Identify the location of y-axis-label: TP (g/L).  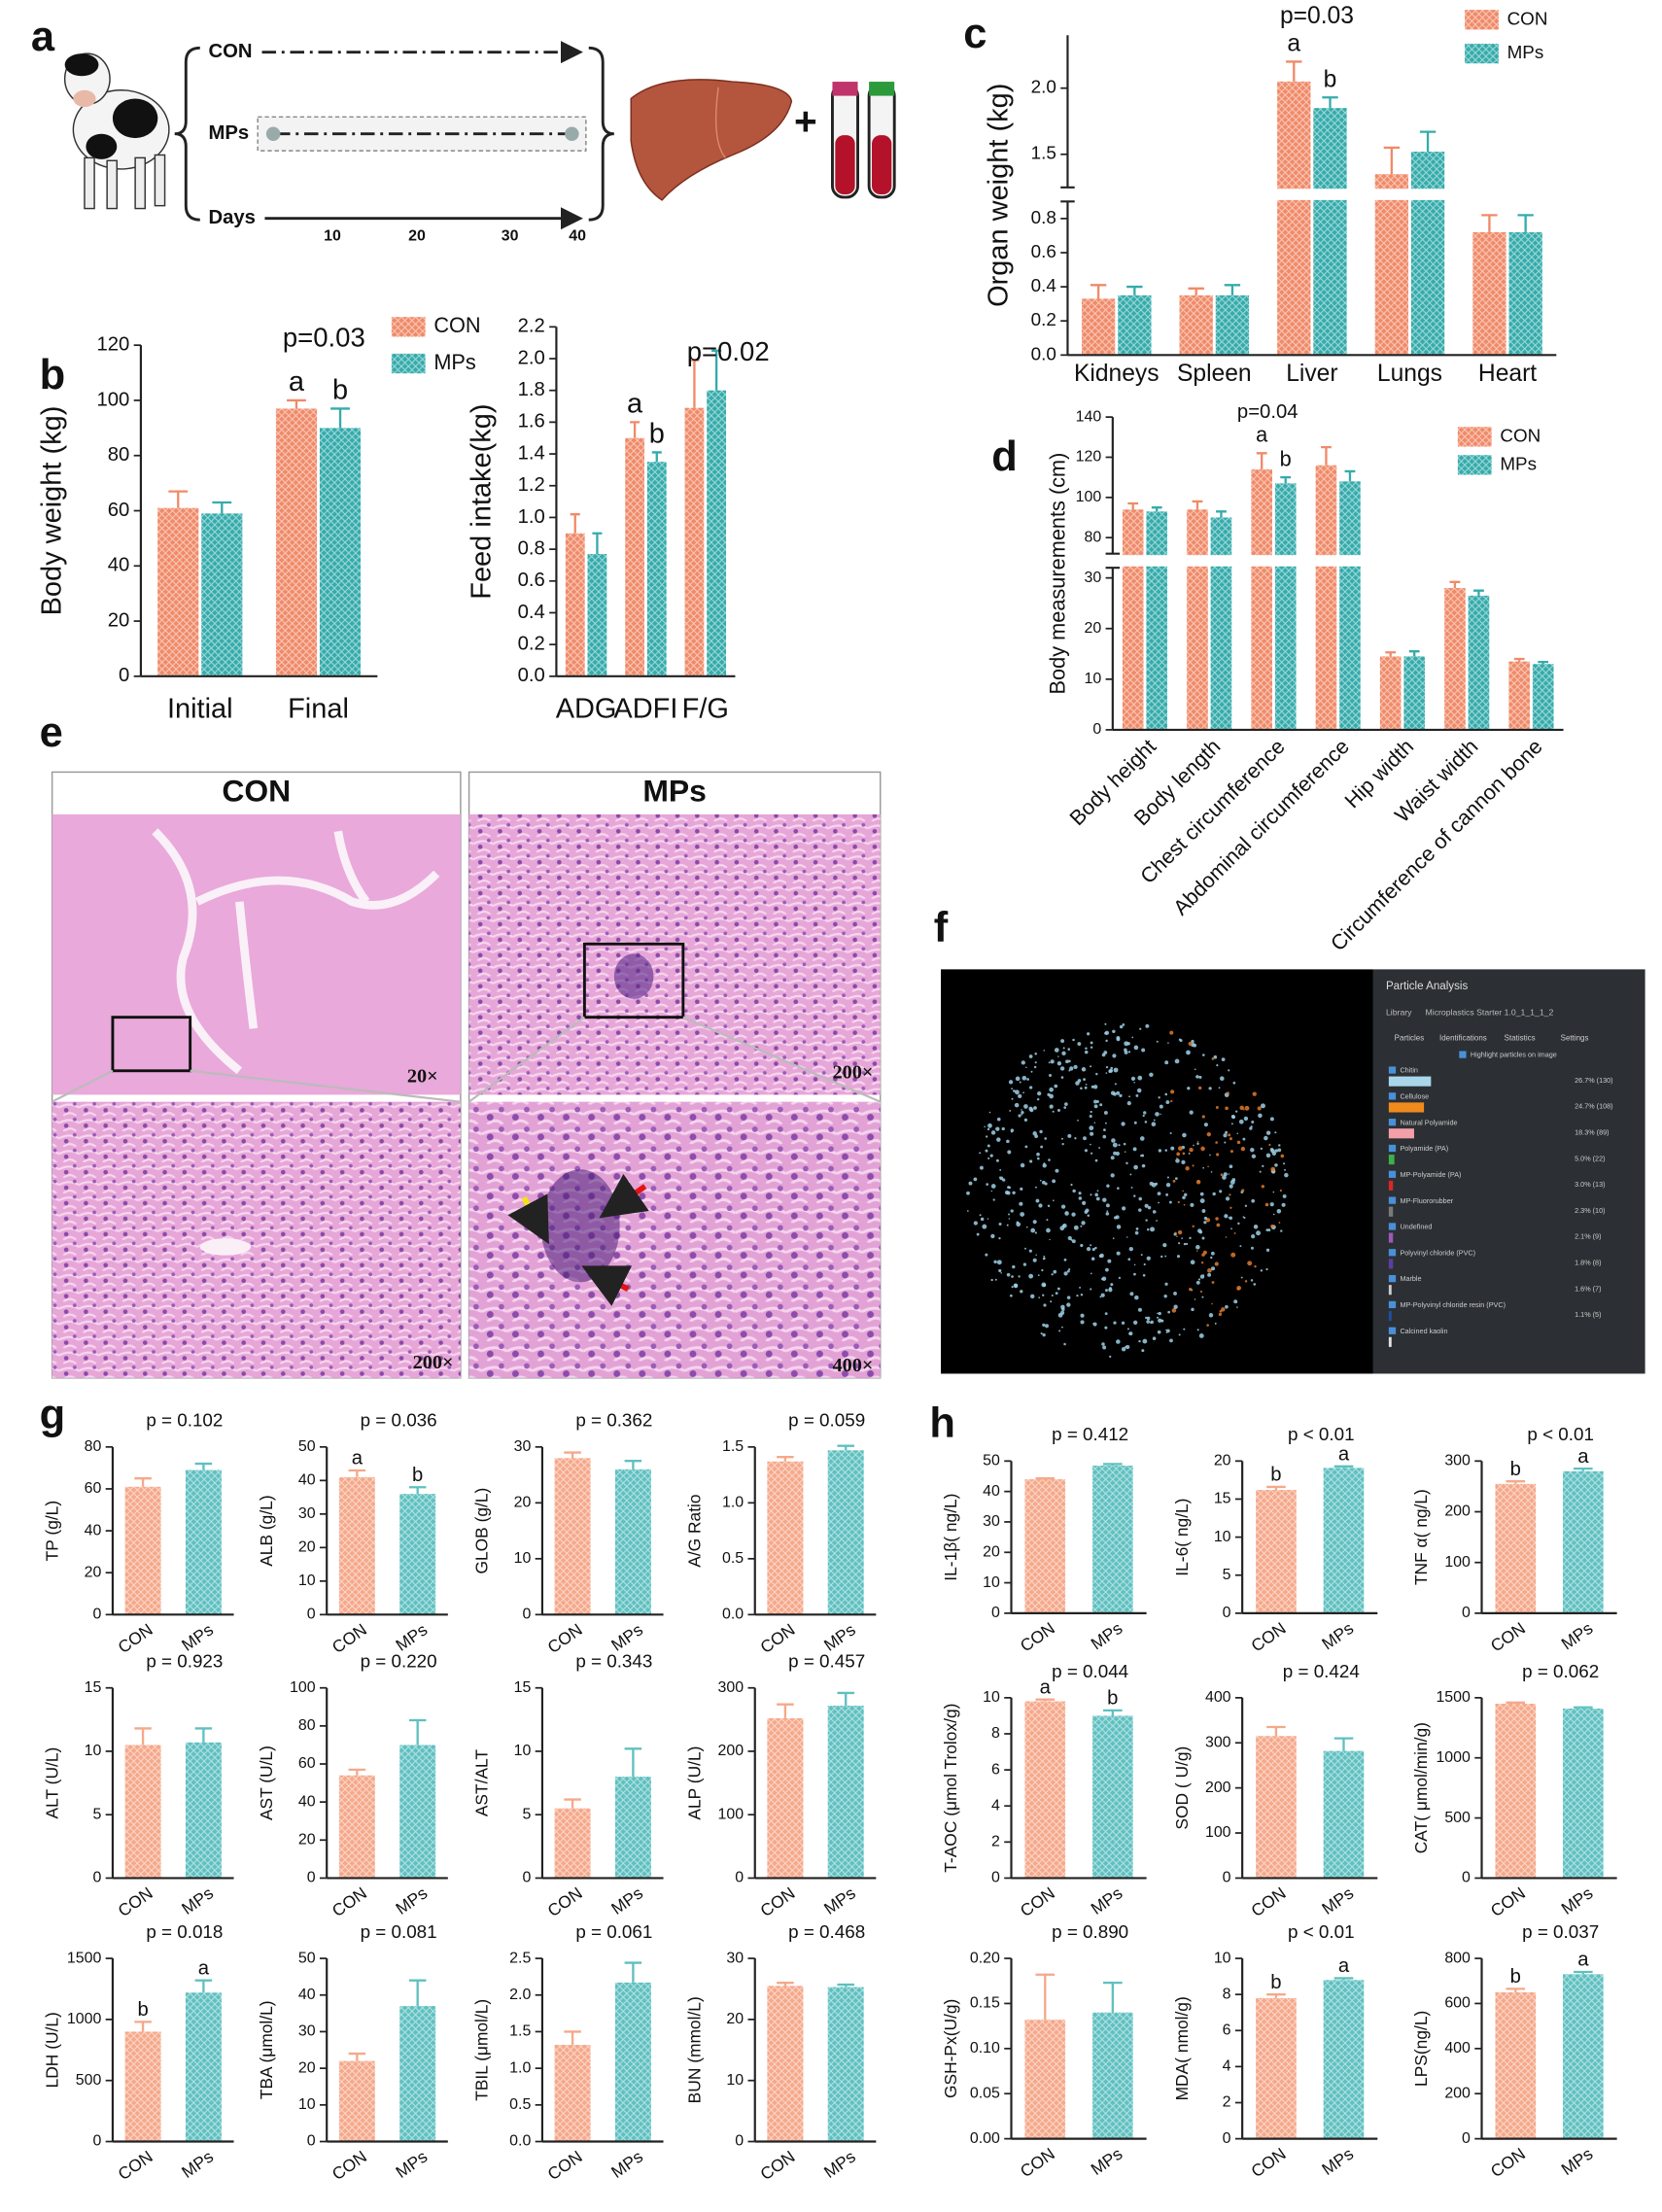
(52, 1531).